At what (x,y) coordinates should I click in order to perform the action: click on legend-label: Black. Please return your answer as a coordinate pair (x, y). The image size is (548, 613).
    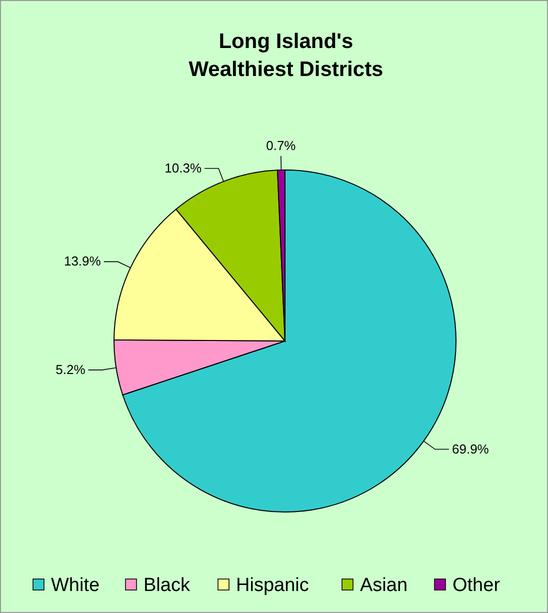
    Looking at the image, I should click on (167, 585).